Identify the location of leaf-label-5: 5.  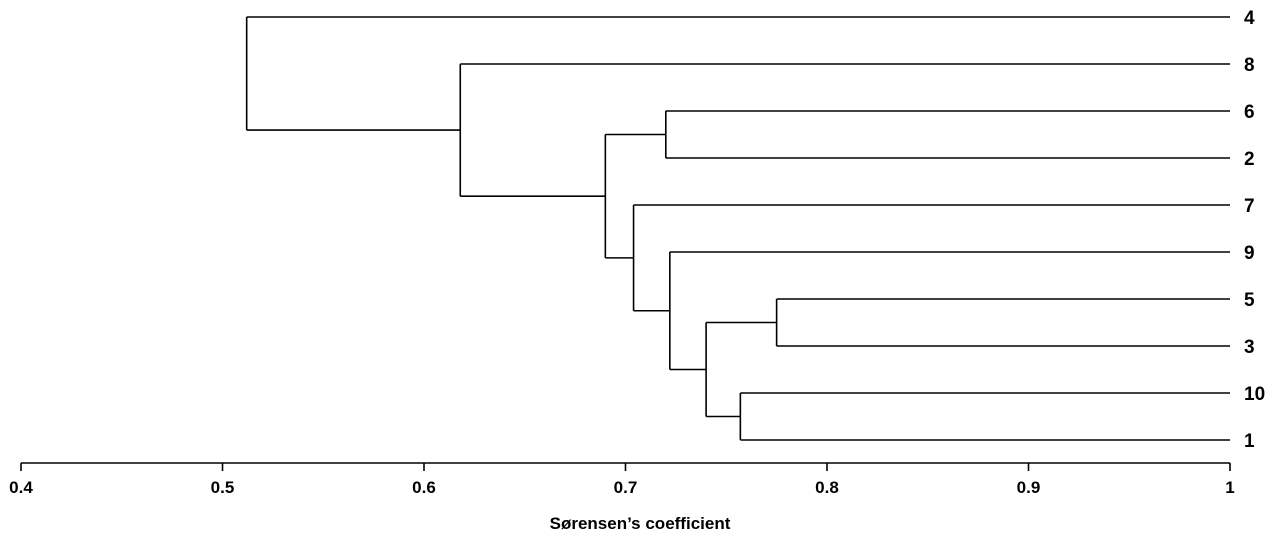
(1249, 300).